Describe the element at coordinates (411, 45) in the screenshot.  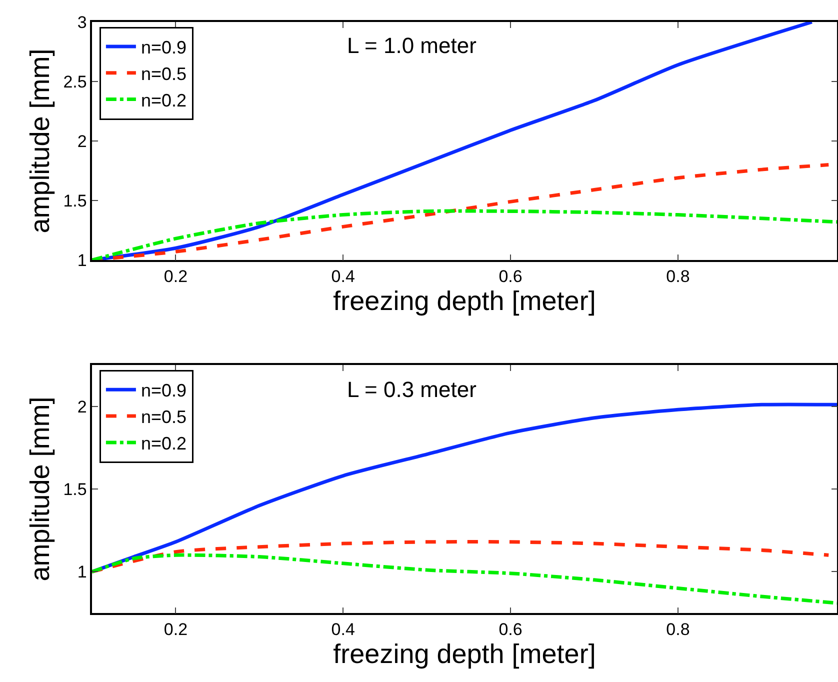
I see `annotation: L = 1.0 meter` at that location.